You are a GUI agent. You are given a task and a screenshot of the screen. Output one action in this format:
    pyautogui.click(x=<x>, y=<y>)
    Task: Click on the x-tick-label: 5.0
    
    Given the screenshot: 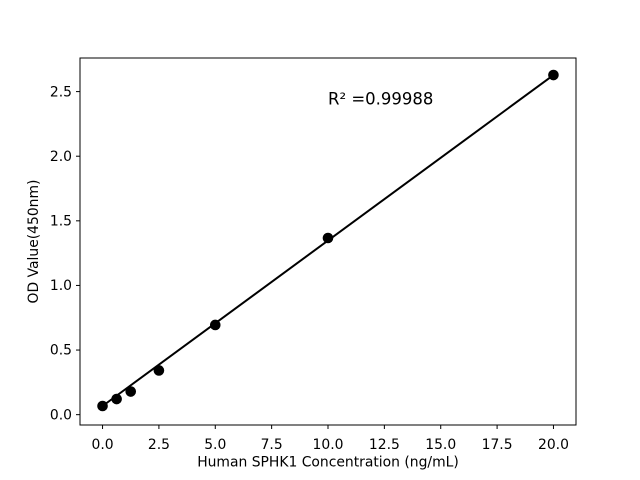 What is the action you would take?
    pyautogui.click(x=215, y=445)
    